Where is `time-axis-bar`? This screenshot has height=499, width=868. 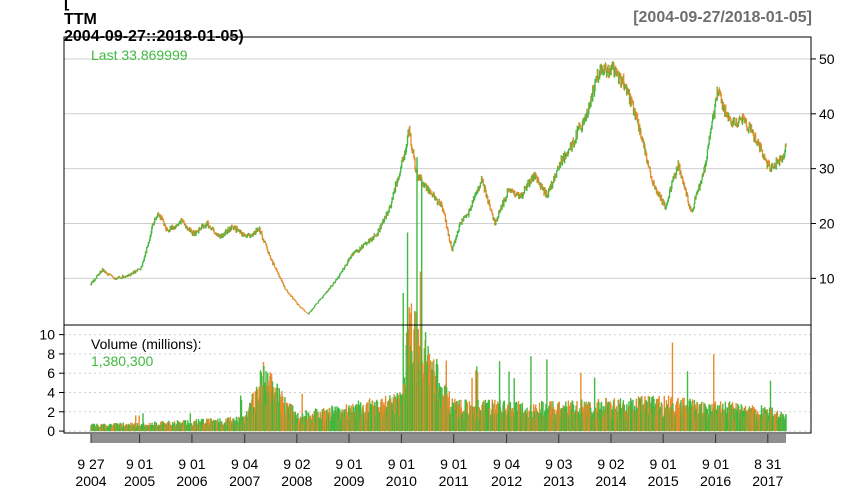 time-axis-bar is located at coordinates (438, 438).